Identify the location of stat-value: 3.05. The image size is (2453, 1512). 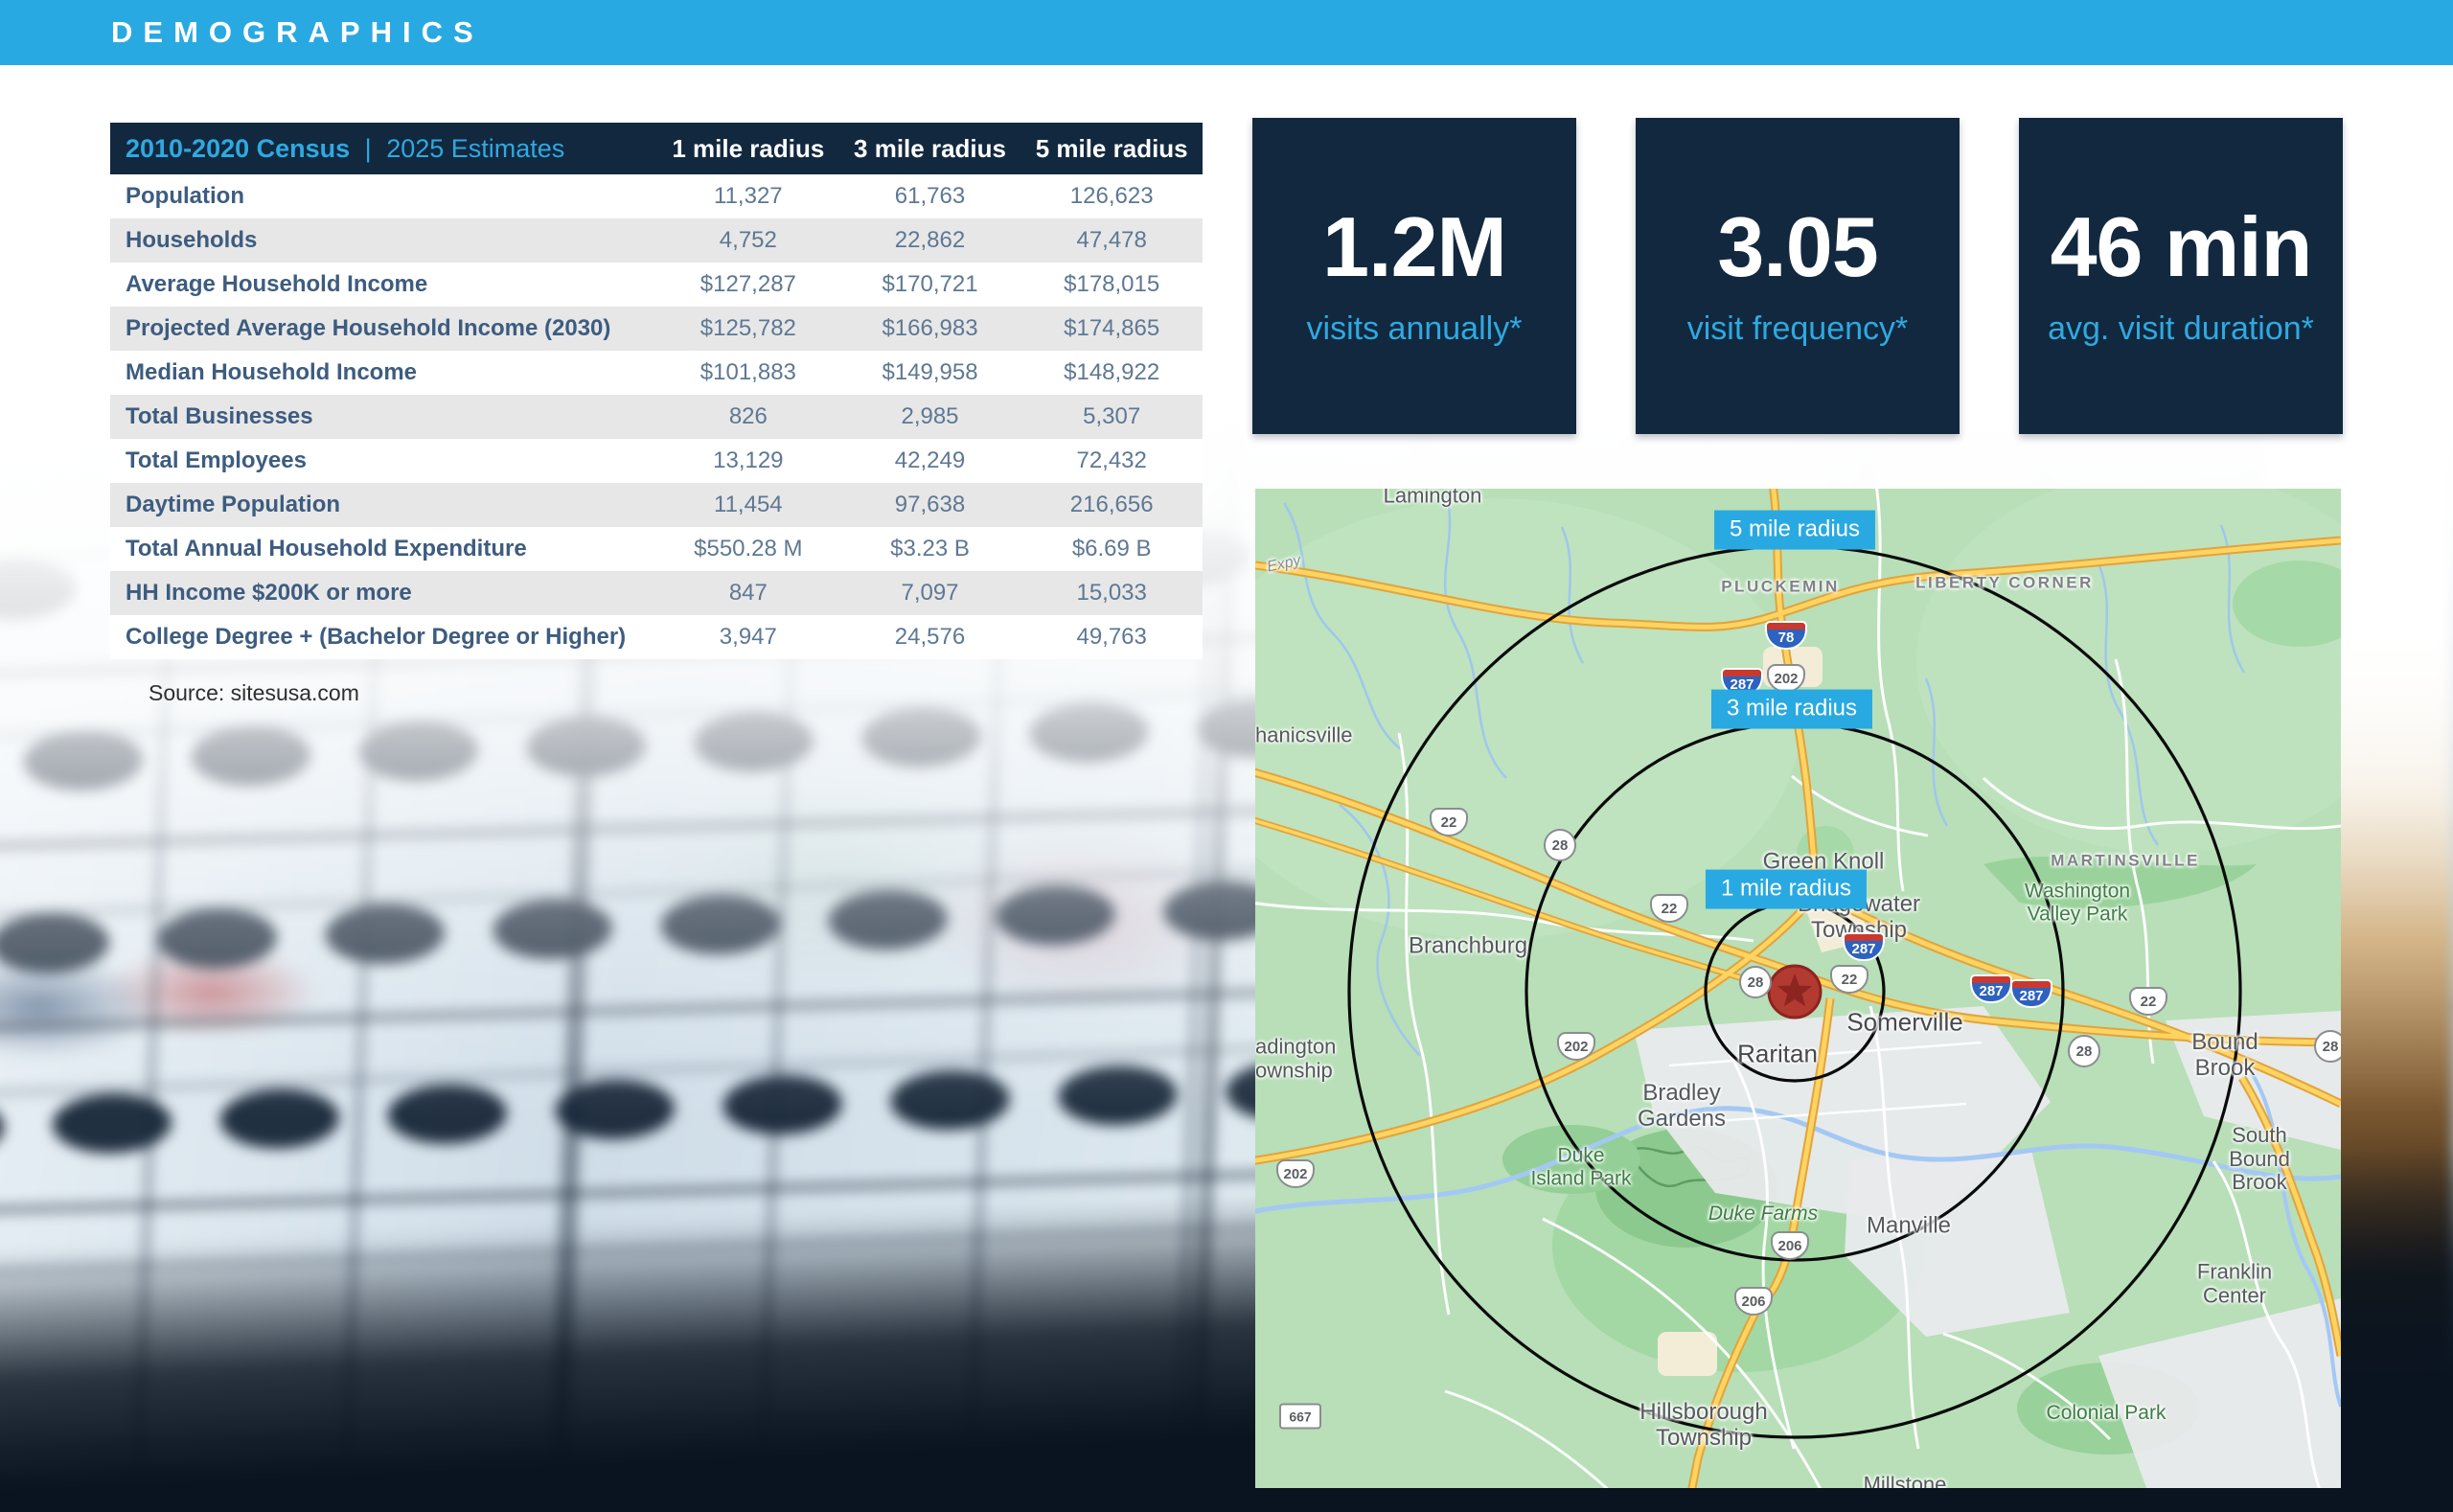
(1798, 246).